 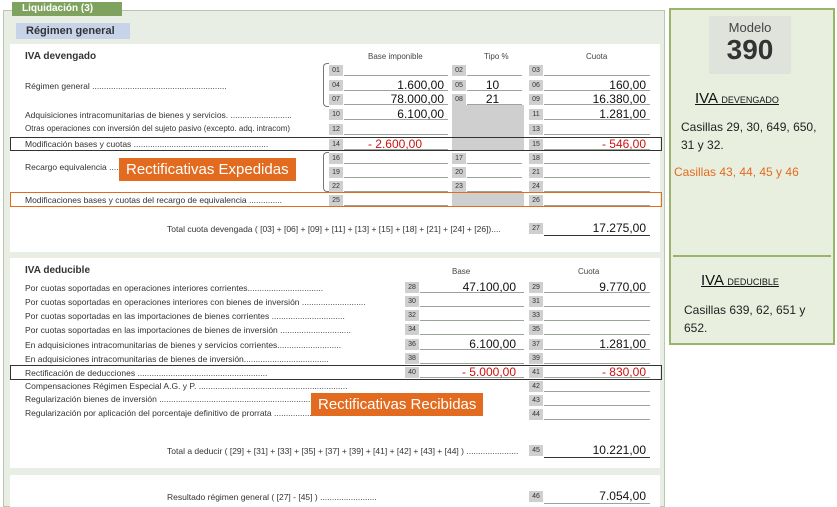 I want to click on code-37: 37, so click(x=536, y=344).